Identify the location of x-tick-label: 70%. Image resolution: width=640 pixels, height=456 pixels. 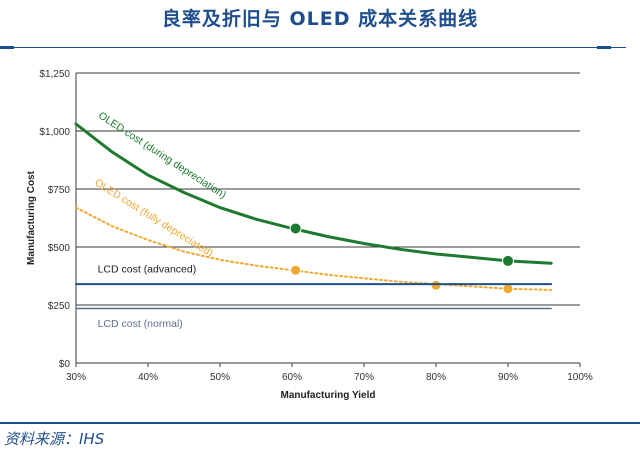
(364, 377).